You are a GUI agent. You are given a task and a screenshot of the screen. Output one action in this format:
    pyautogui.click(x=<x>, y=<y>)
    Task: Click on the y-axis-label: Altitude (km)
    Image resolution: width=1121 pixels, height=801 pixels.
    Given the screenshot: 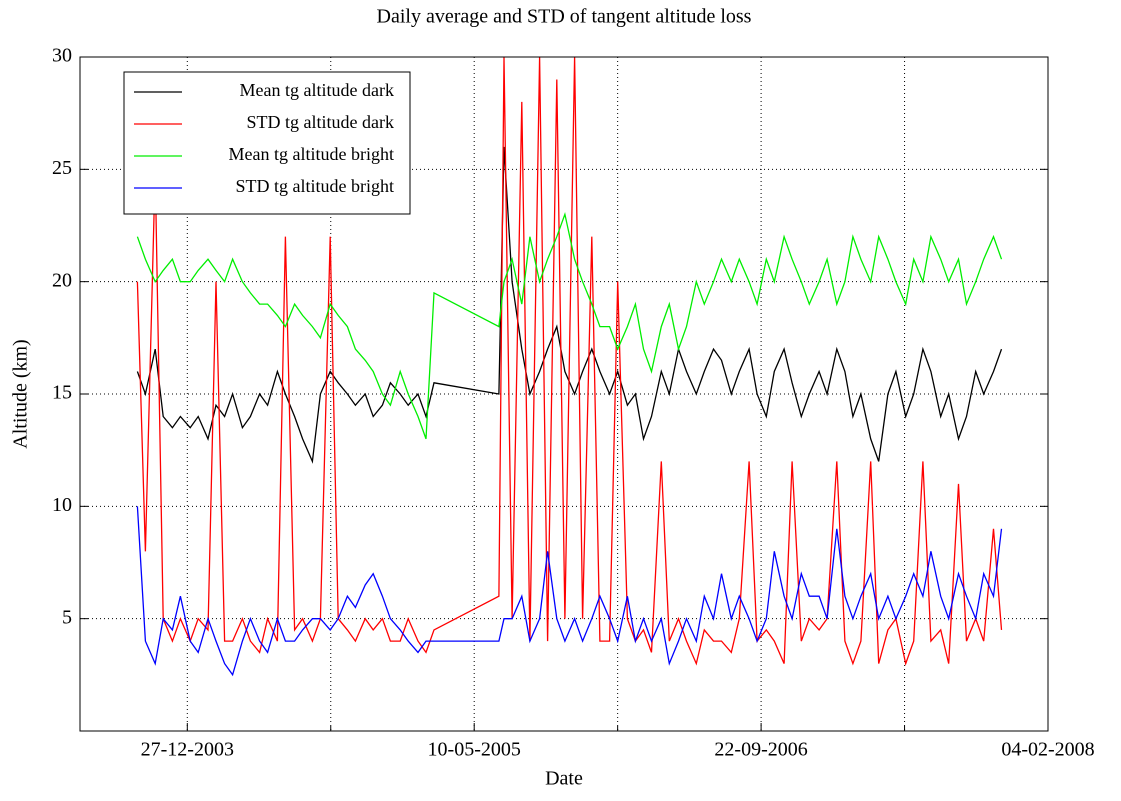 What is the action you would take?
    pyautogui.click(x=21, y=393)
    